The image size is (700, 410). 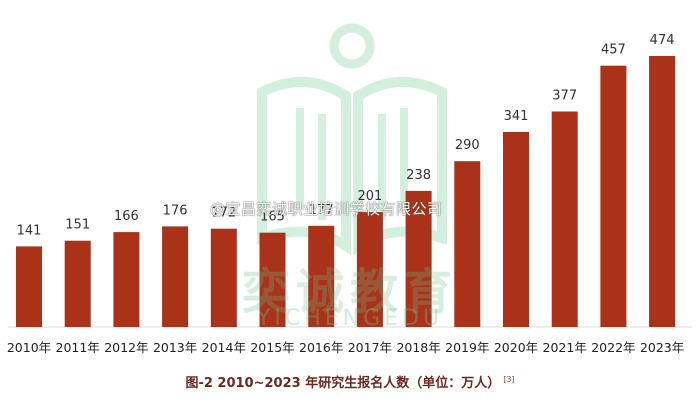 What do you see at coordinates (369, 269) in the screenshot?
I see `bar-2017年` at bounding box center [369, 269].